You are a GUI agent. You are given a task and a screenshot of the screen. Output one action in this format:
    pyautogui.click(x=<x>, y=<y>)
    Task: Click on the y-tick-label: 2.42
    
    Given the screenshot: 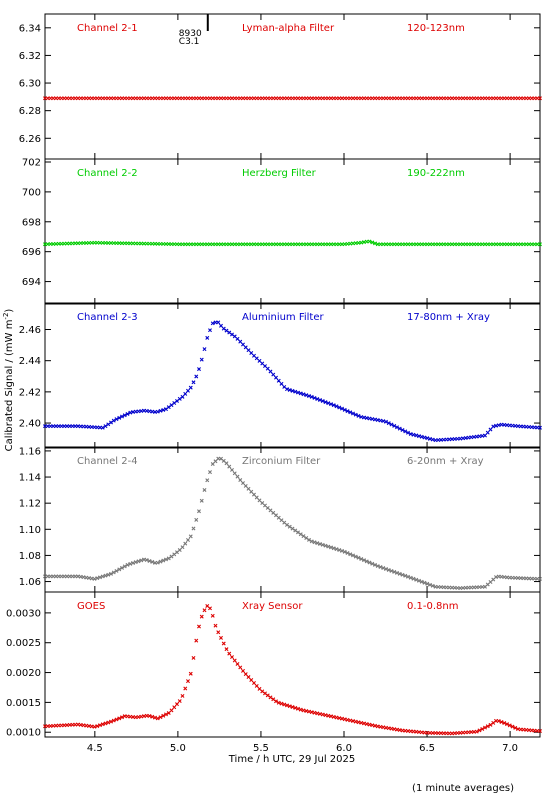 What is the action you would take?
    pyautogui.click(x=30, y=392)
    